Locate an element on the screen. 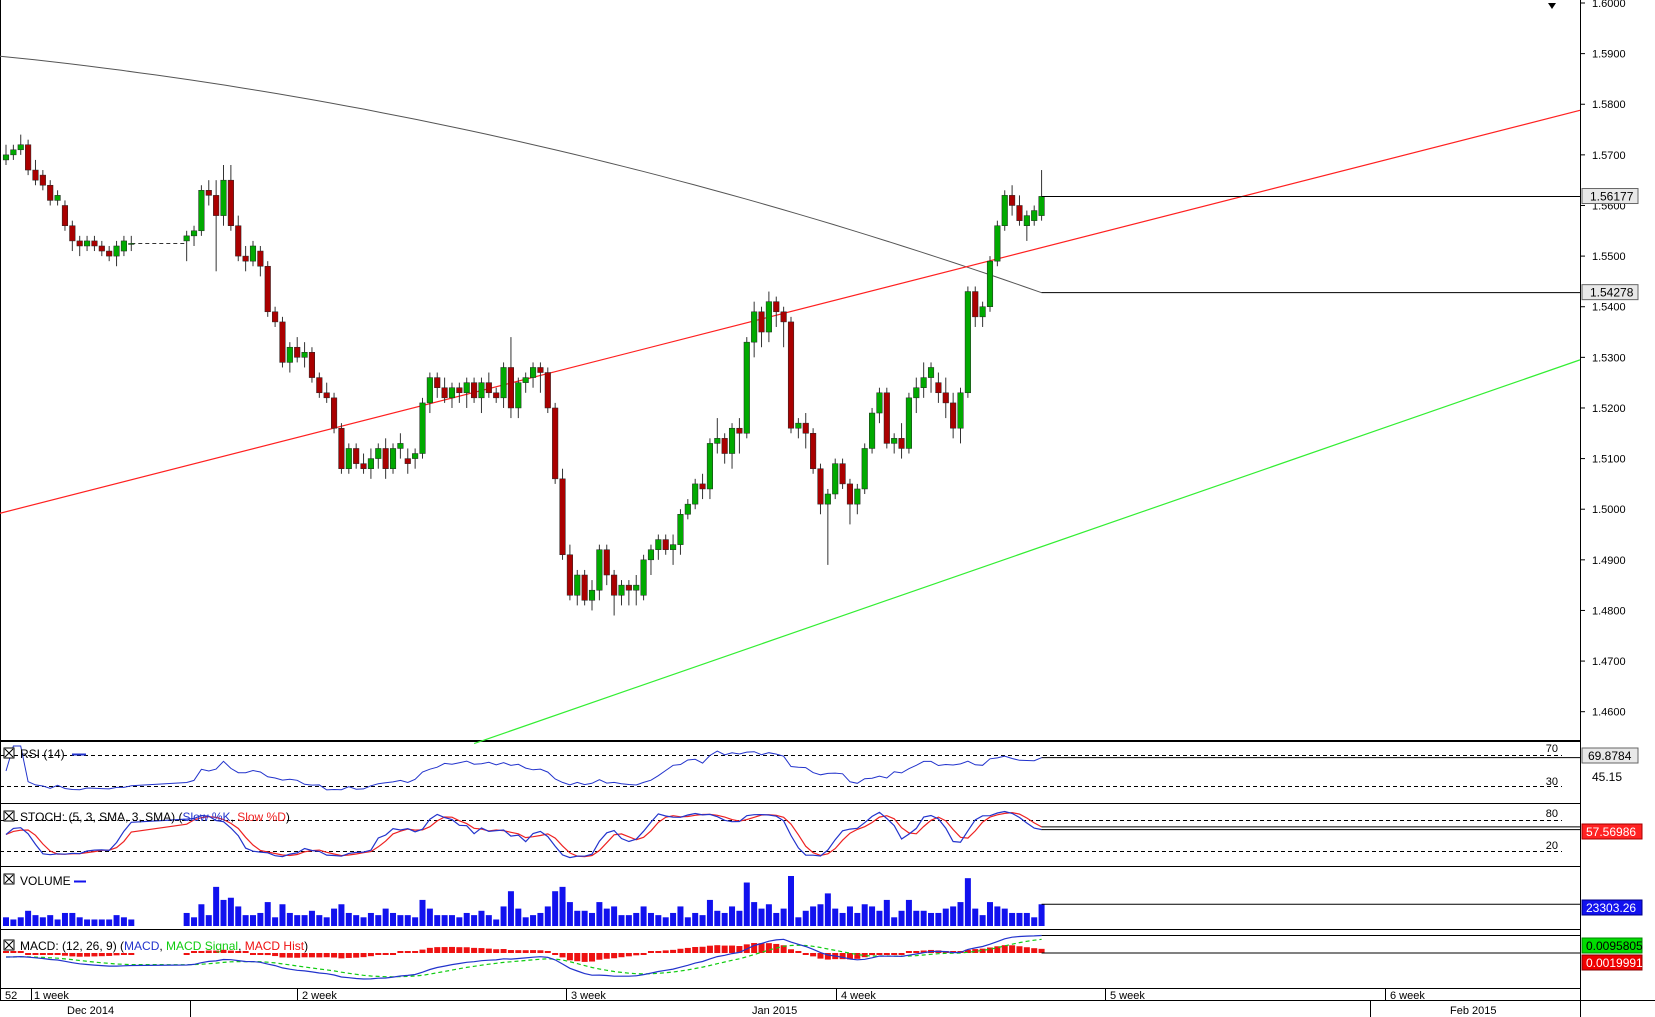 This screenshot has width=1655, height=1017. hist-value-box is located at coordinates (1612, 962).